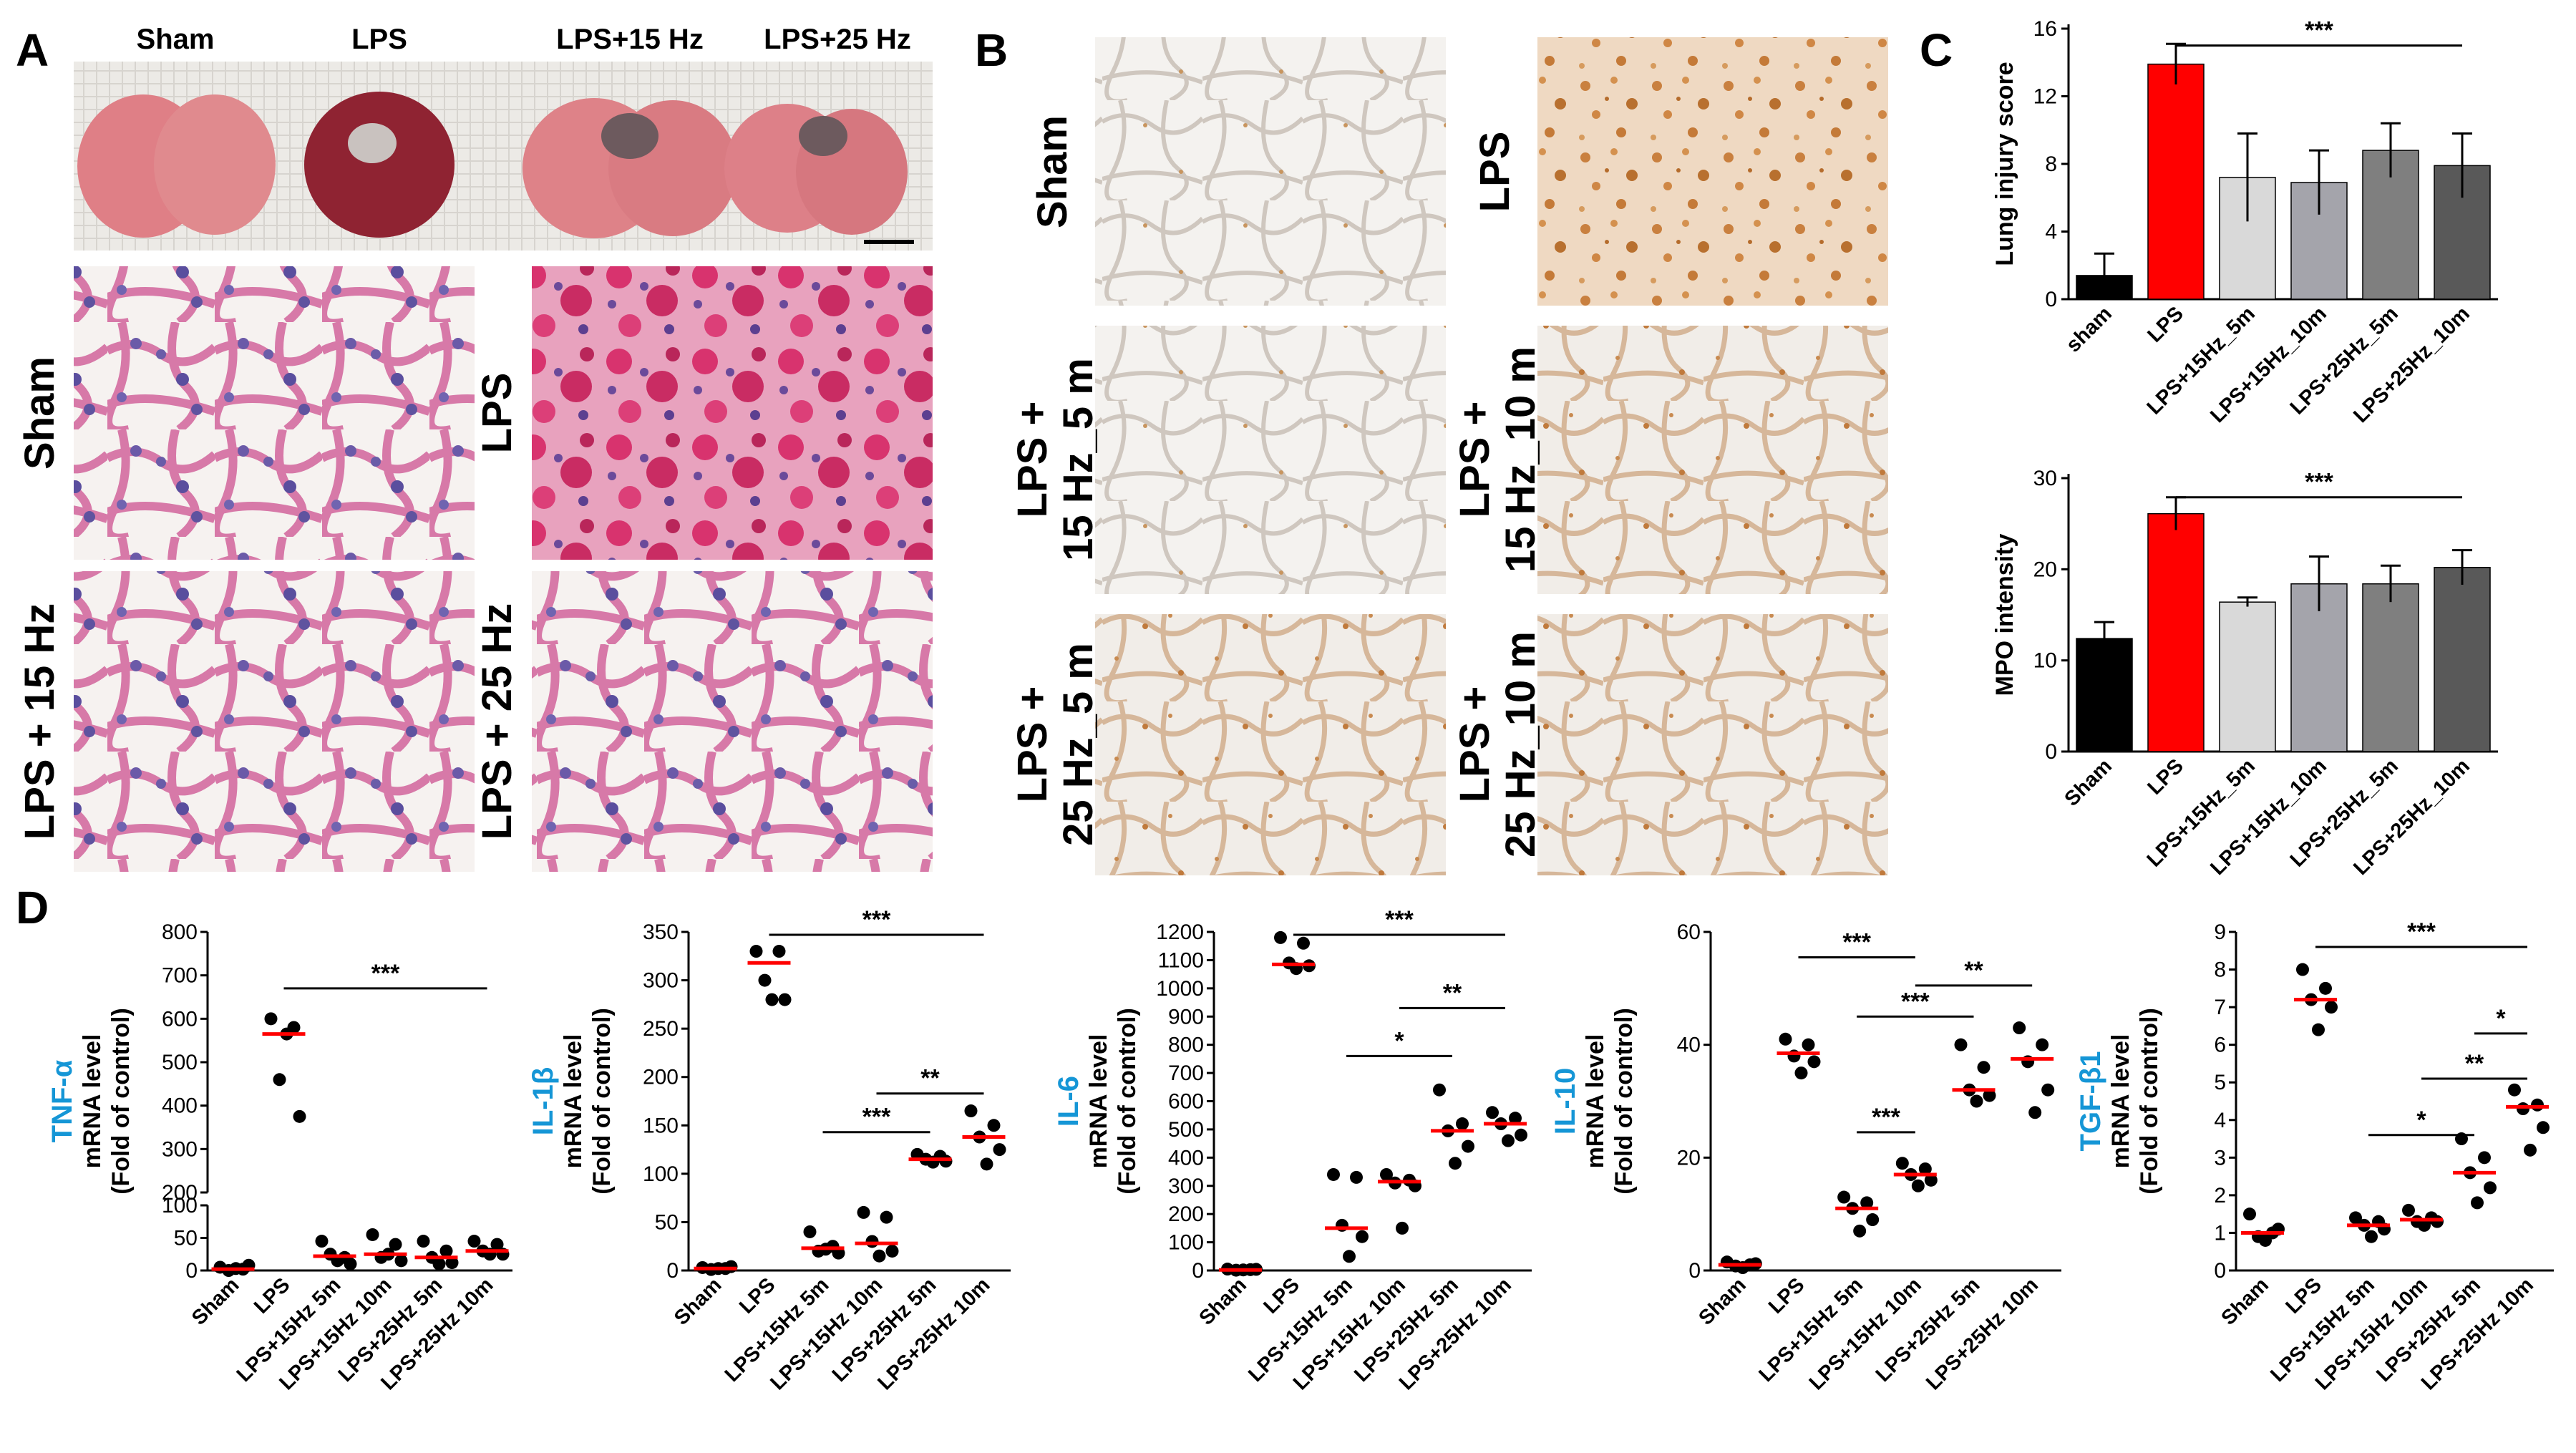 This screenshot has width=2576, height=1453. What do you see at coordinates (1055, 744) in the screenshot?
I see `ihc-tile-label-lps-25hz-5m: LPS +25 Hz_5 m` at bounding box center [1055, 744].